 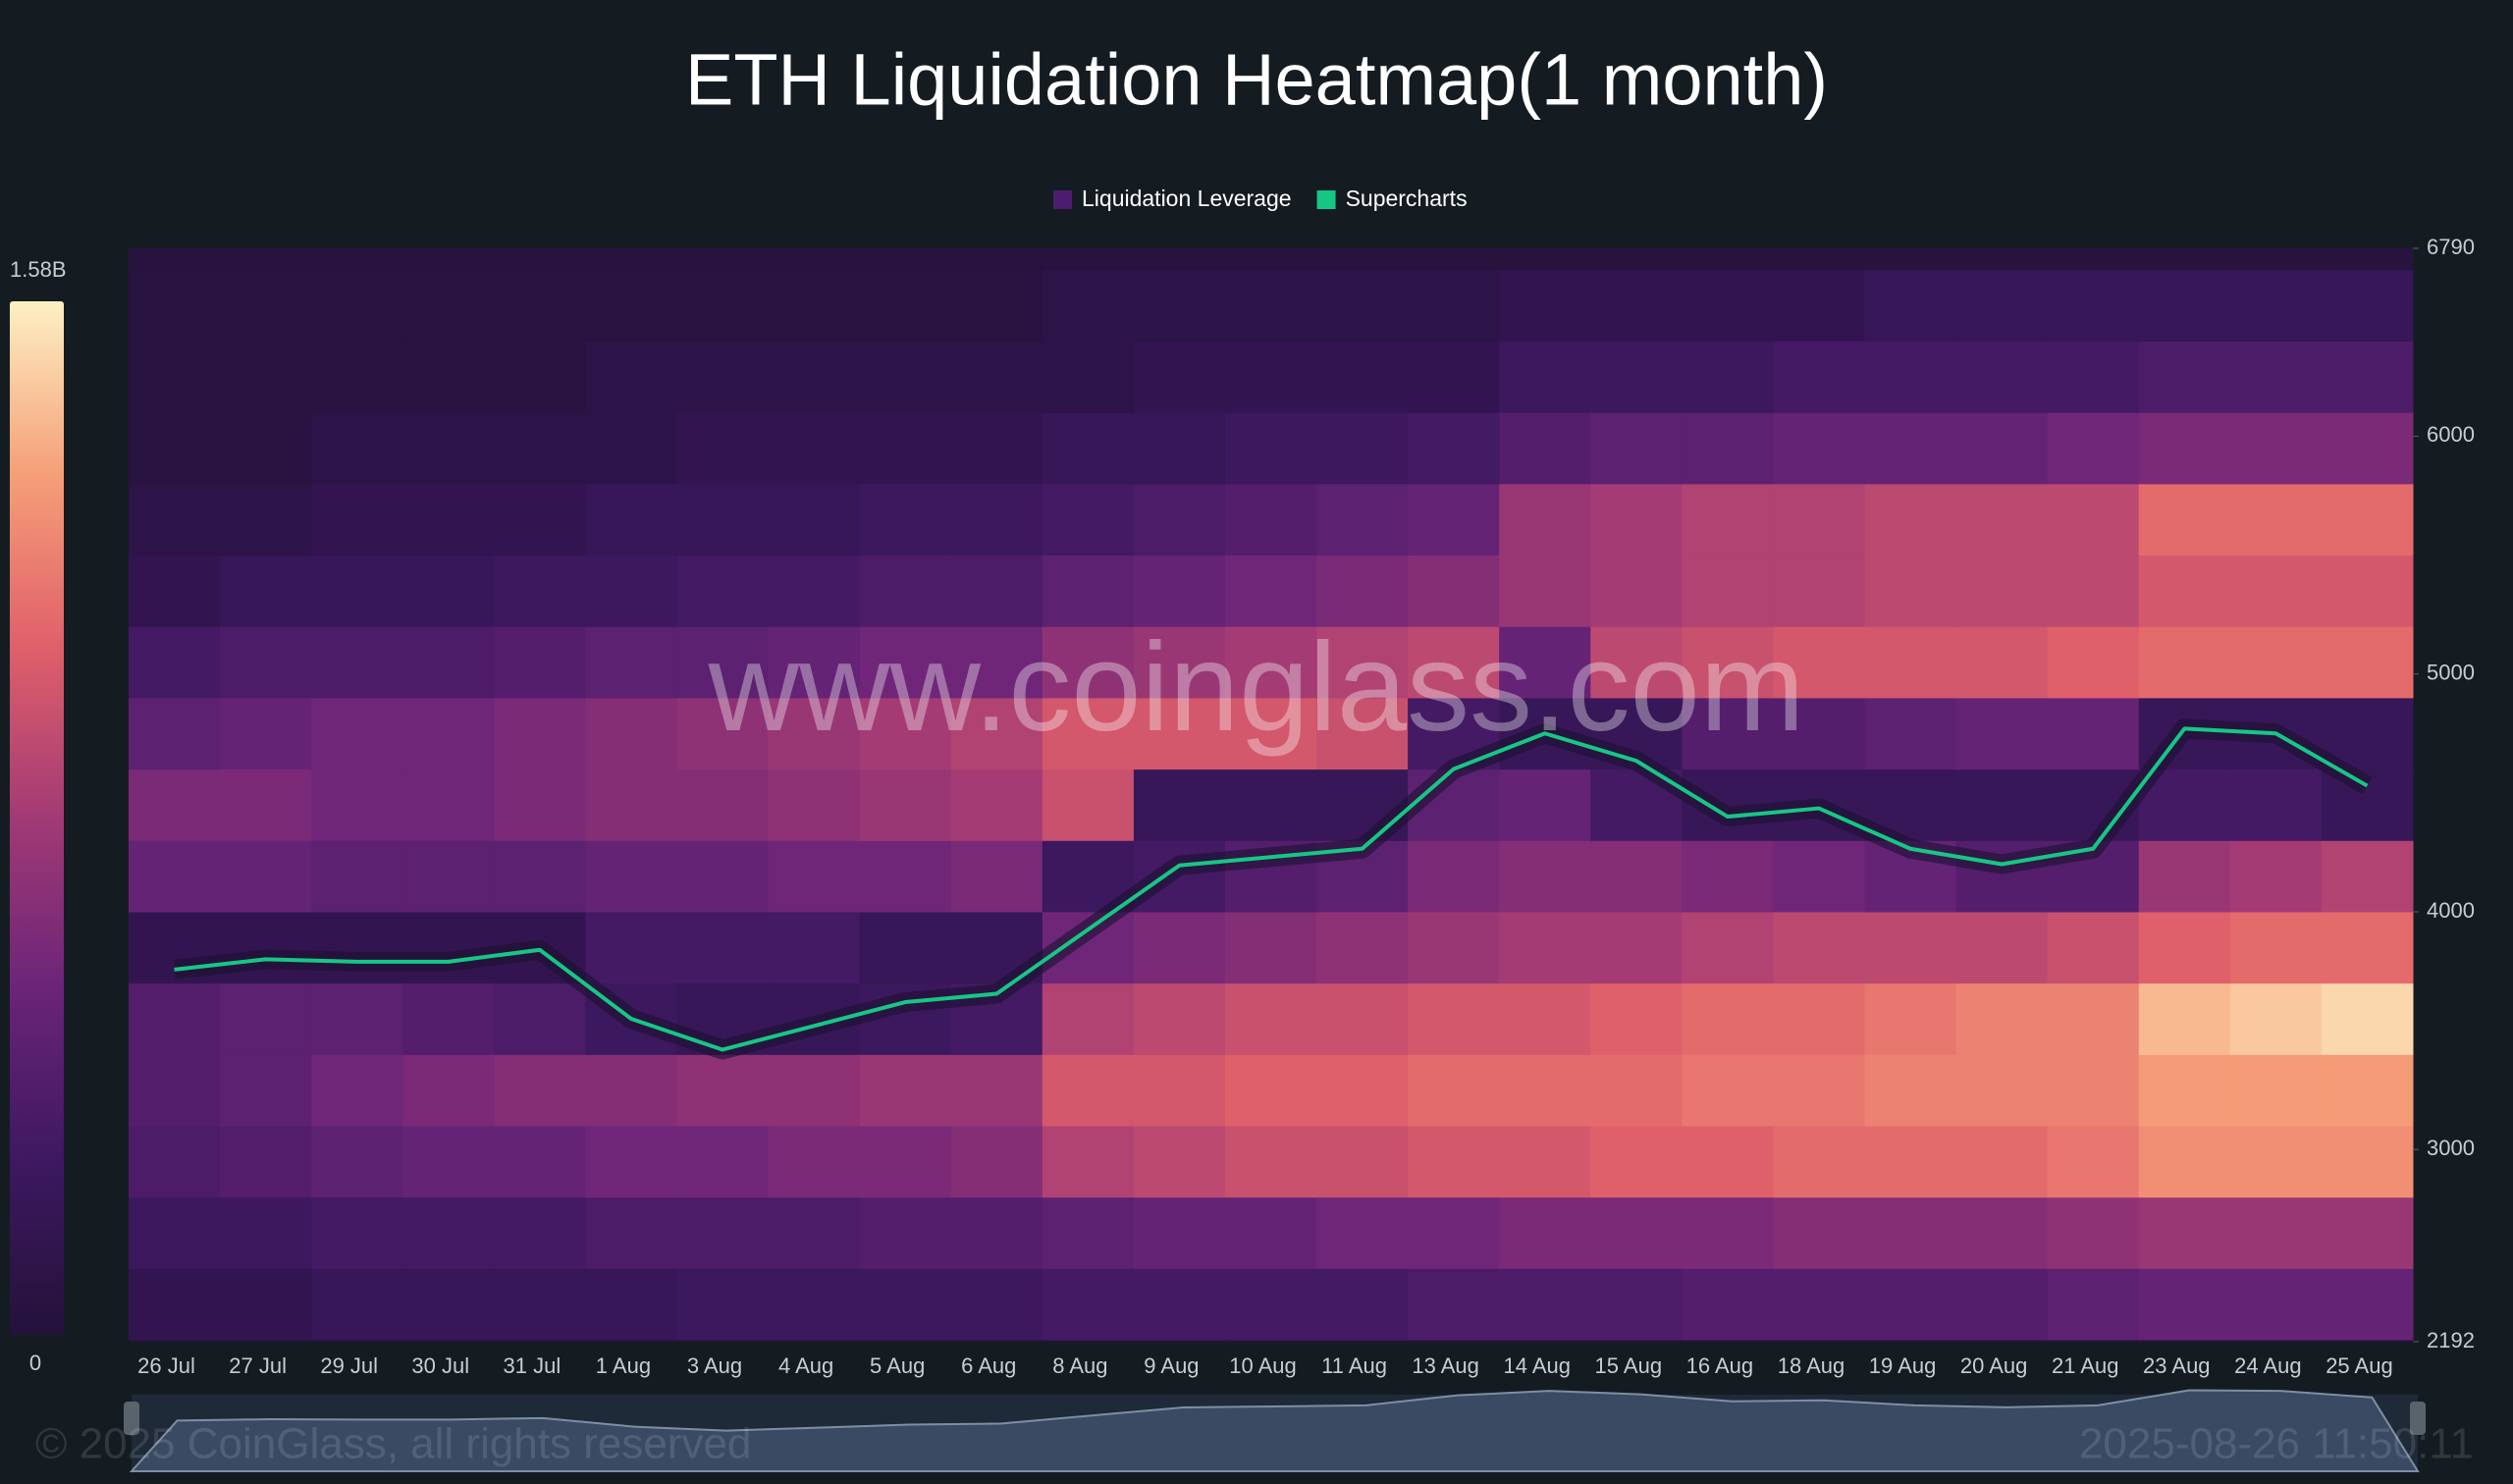 What do you see at coordinates (1629, 1366) in the screenshot?
I see `x-tick-label: 15 Aug` at bounding box center [1629, 1366].